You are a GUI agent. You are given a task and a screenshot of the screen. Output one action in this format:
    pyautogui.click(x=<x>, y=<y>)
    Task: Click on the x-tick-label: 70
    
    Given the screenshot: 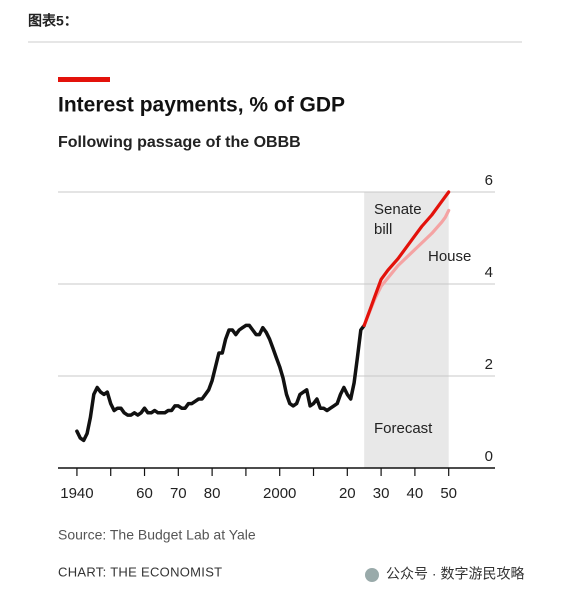 What is the action you would take?
    pyautogui.click(x=178, y=493)
    